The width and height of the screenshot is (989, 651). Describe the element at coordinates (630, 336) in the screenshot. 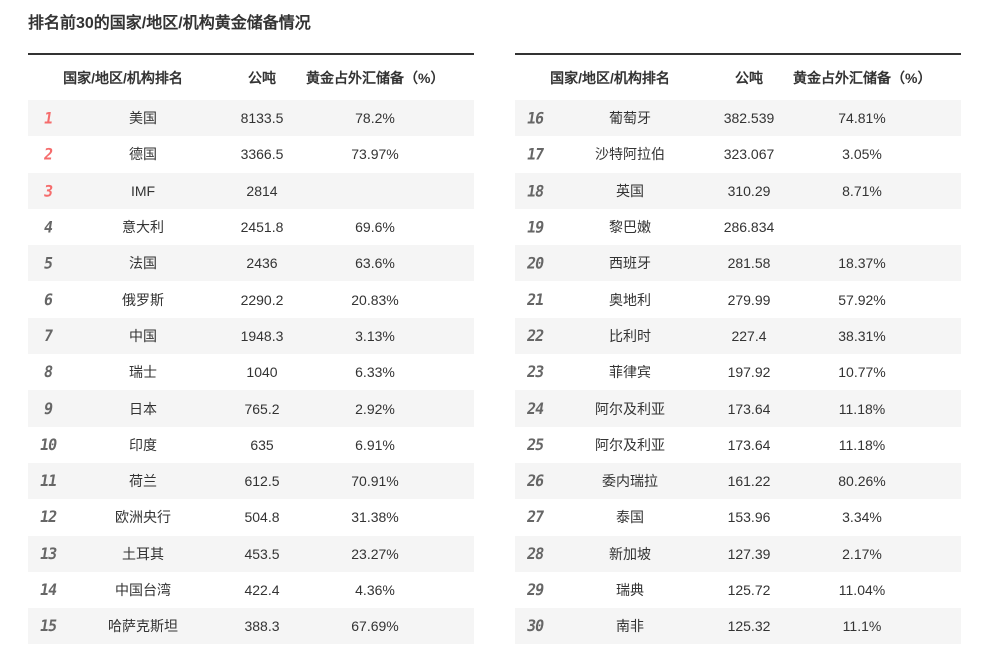

I see `country-cell: 比利时` at that location.